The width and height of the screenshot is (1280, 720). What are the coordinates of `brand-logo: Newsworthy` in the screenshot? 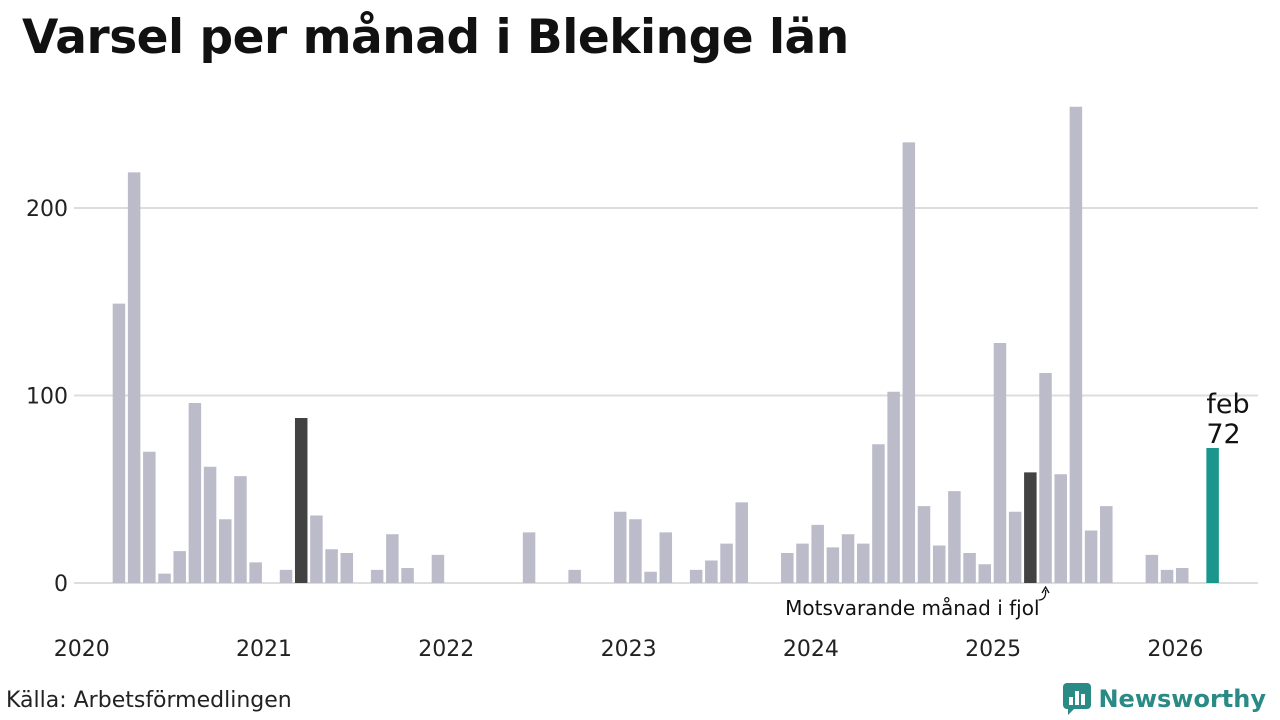 It's located at (1164, 699).